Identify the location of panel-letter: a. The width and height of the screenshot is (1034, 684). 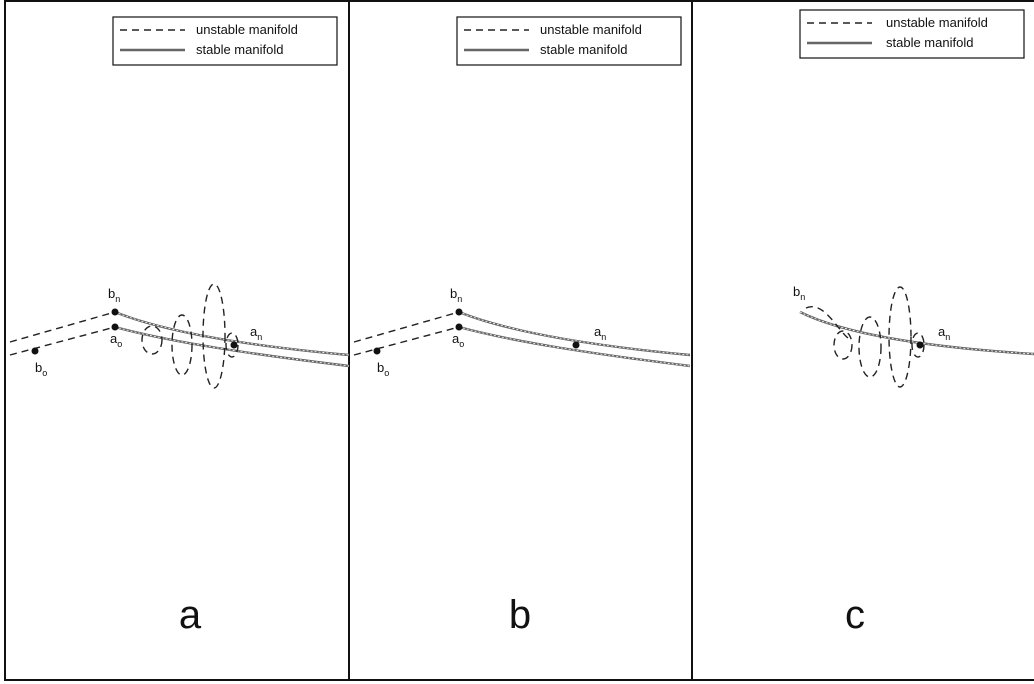
(190, 615).